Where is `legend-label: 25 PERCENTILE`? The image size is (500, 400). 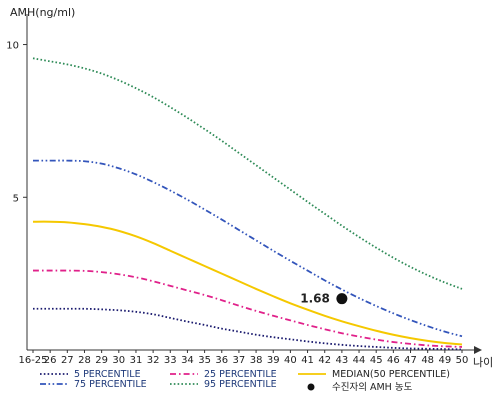
legend-label: 25 PERCENTILE is located at coordinates (240, 374).